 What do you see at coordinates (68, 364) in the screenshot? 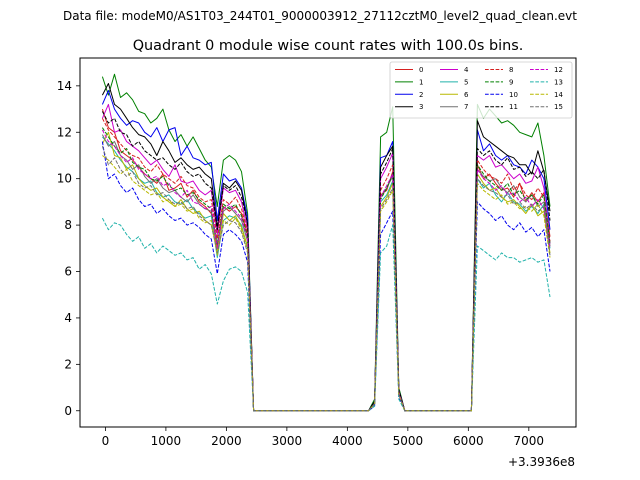
I see `y-tick-label: 2` at bounding box center [68, 364].